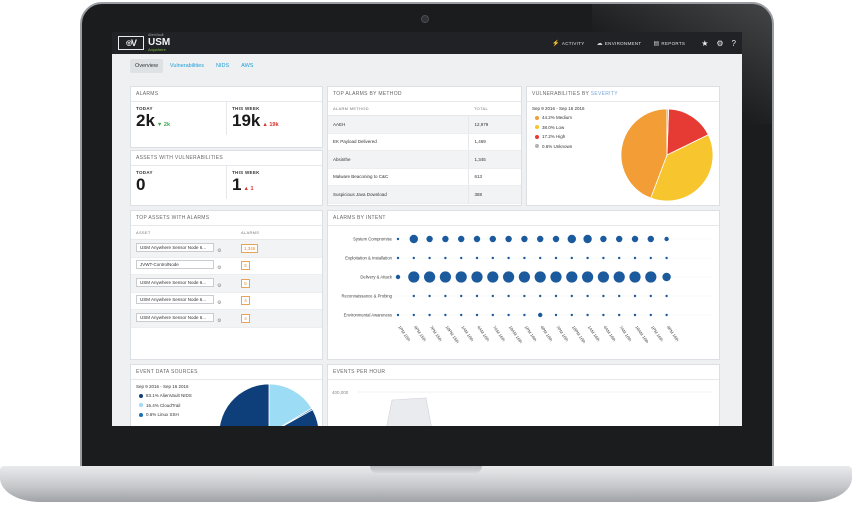 Image resolution: width=852 pixels, height=507 pixels. I want to click on star-icon: ★, so click(705, 43).